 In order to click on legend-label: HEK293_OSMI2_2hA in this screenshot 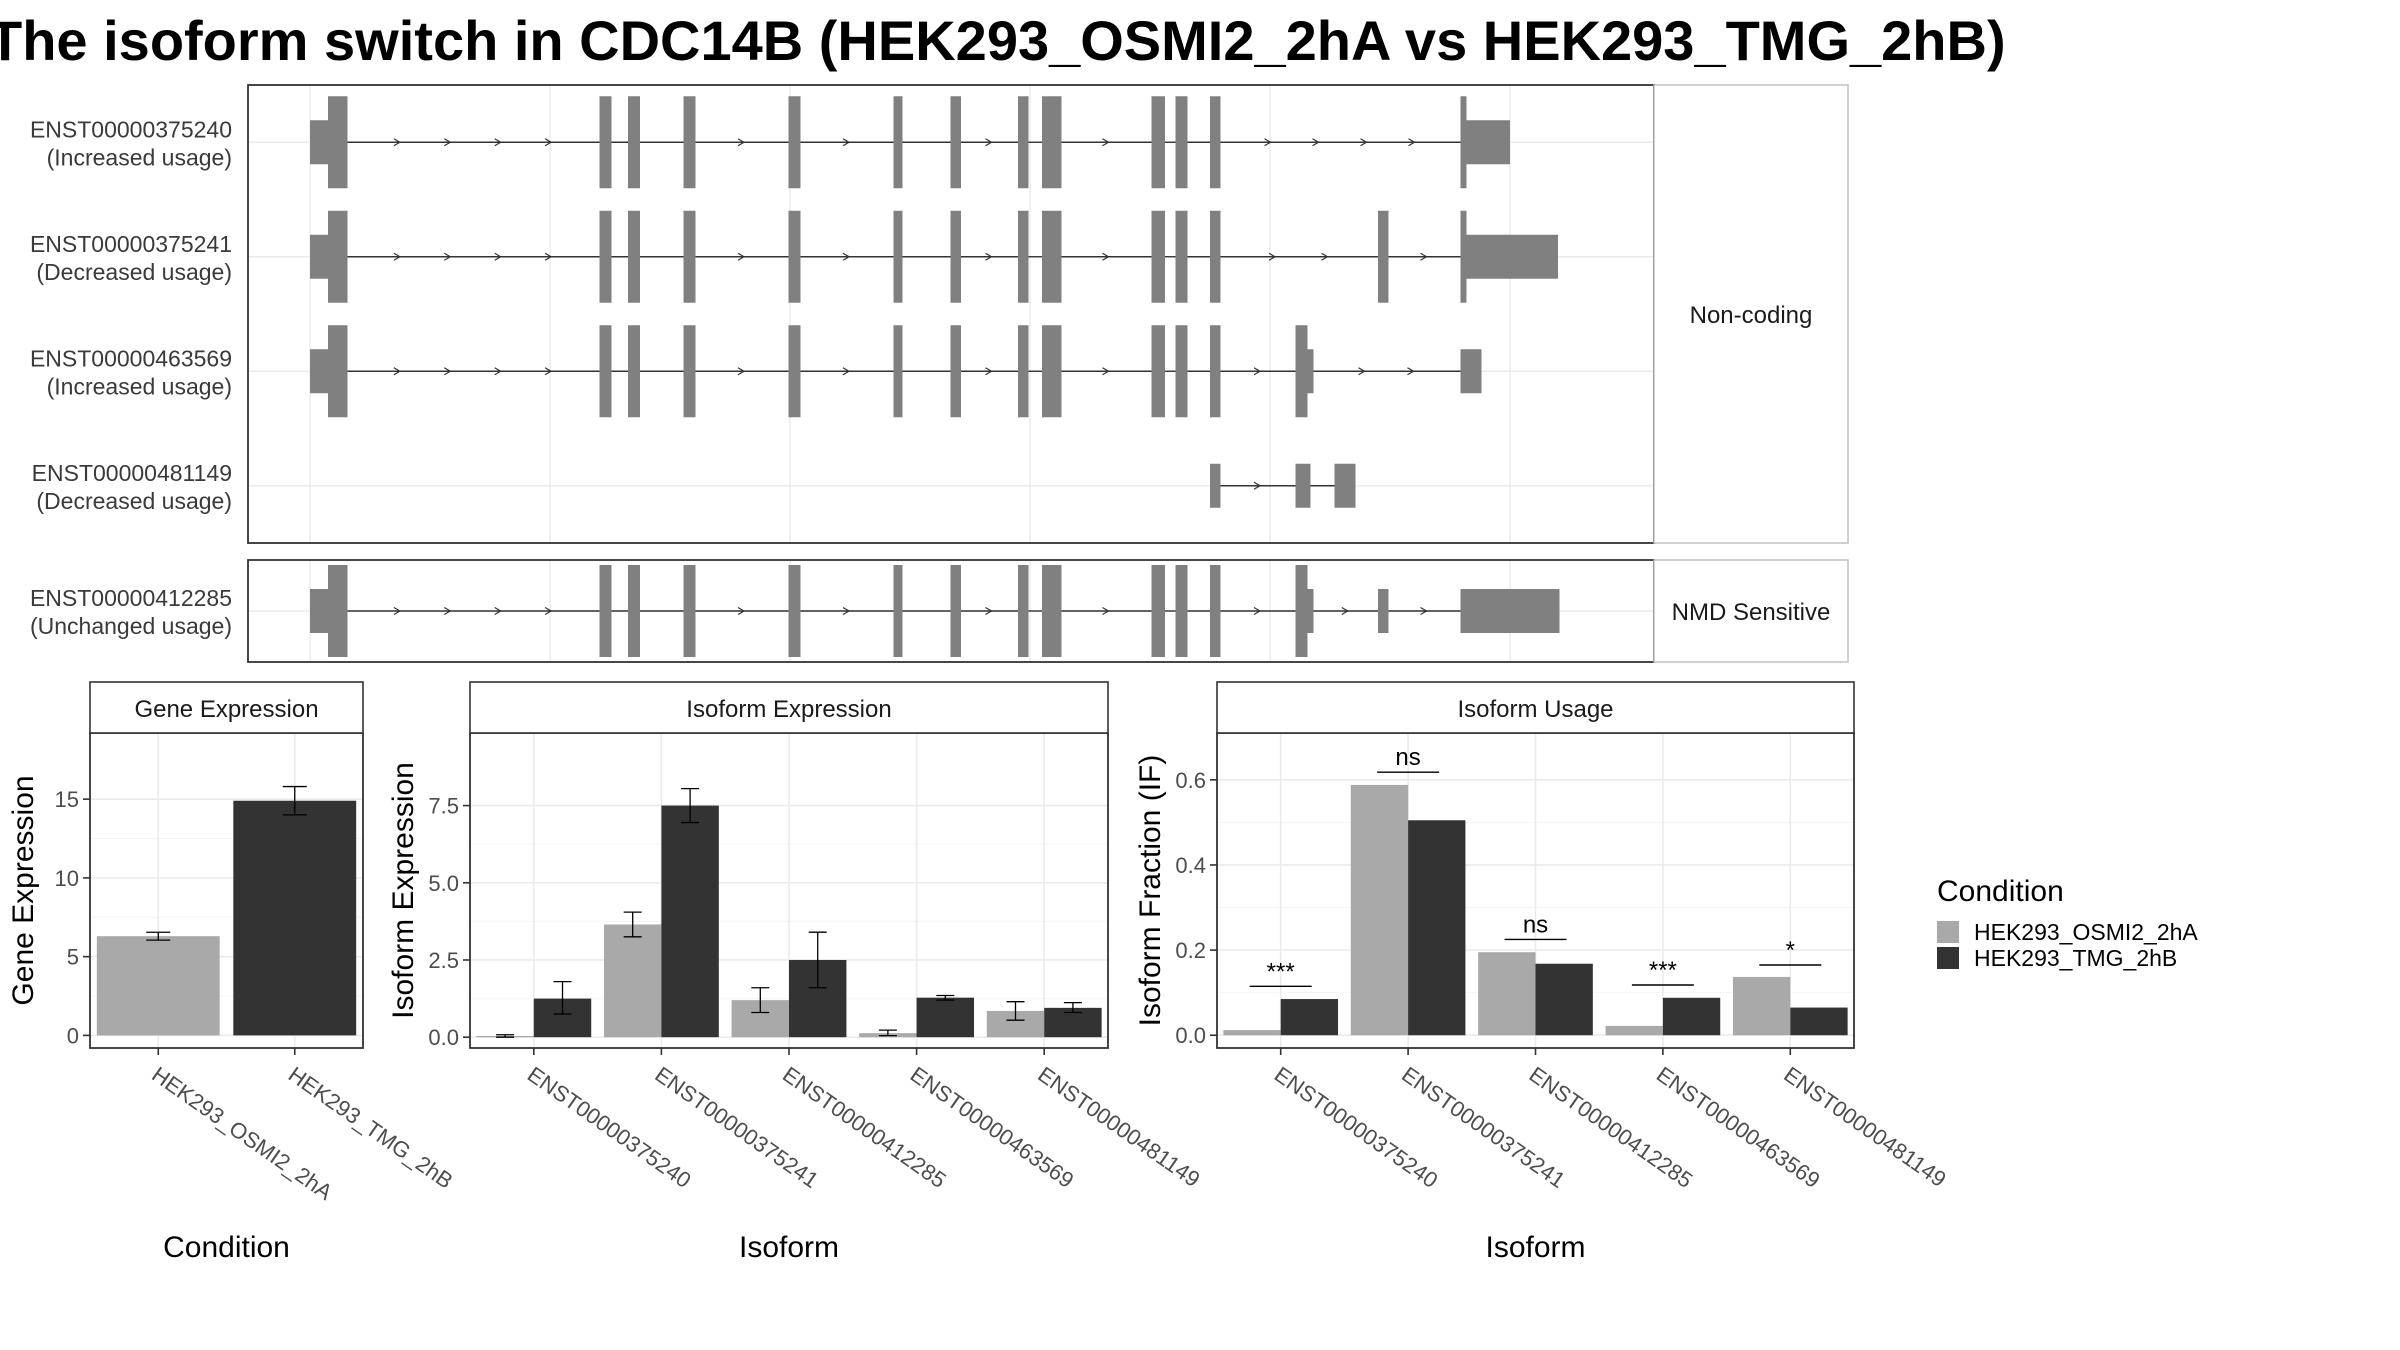, I will do `click(2086, 932)`.